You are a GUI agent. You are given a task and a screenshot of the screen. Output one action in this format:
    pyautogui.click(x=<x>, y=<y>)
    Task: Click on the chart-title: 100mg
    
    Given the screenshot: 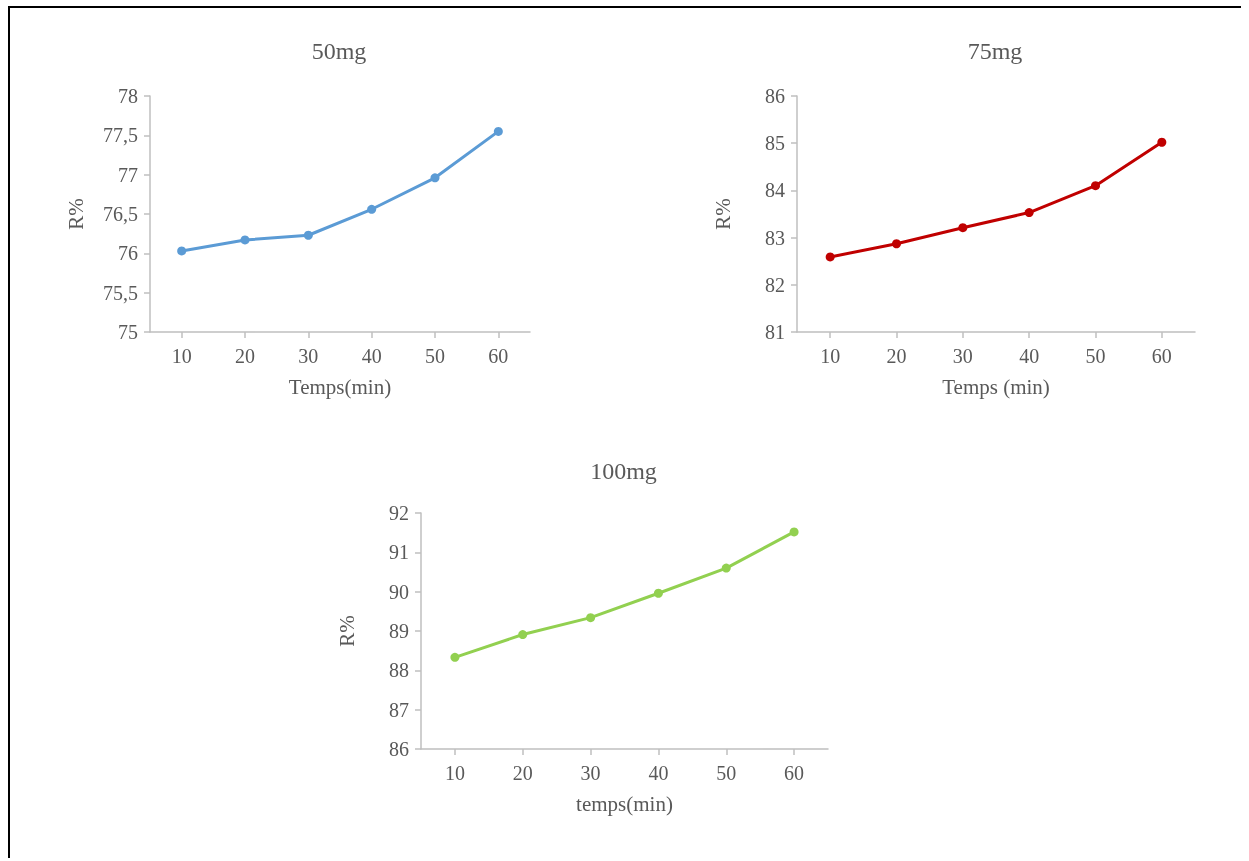 What is the action you would take?
    pyautogui.click(x=623, y=471)
    